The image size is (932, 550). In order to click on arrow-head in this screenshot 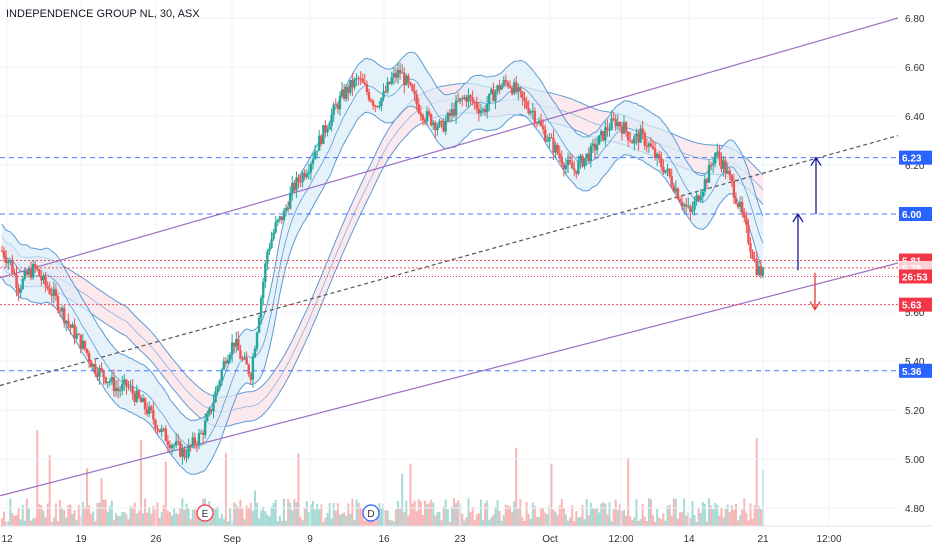, I will do `click(815, 306)`.